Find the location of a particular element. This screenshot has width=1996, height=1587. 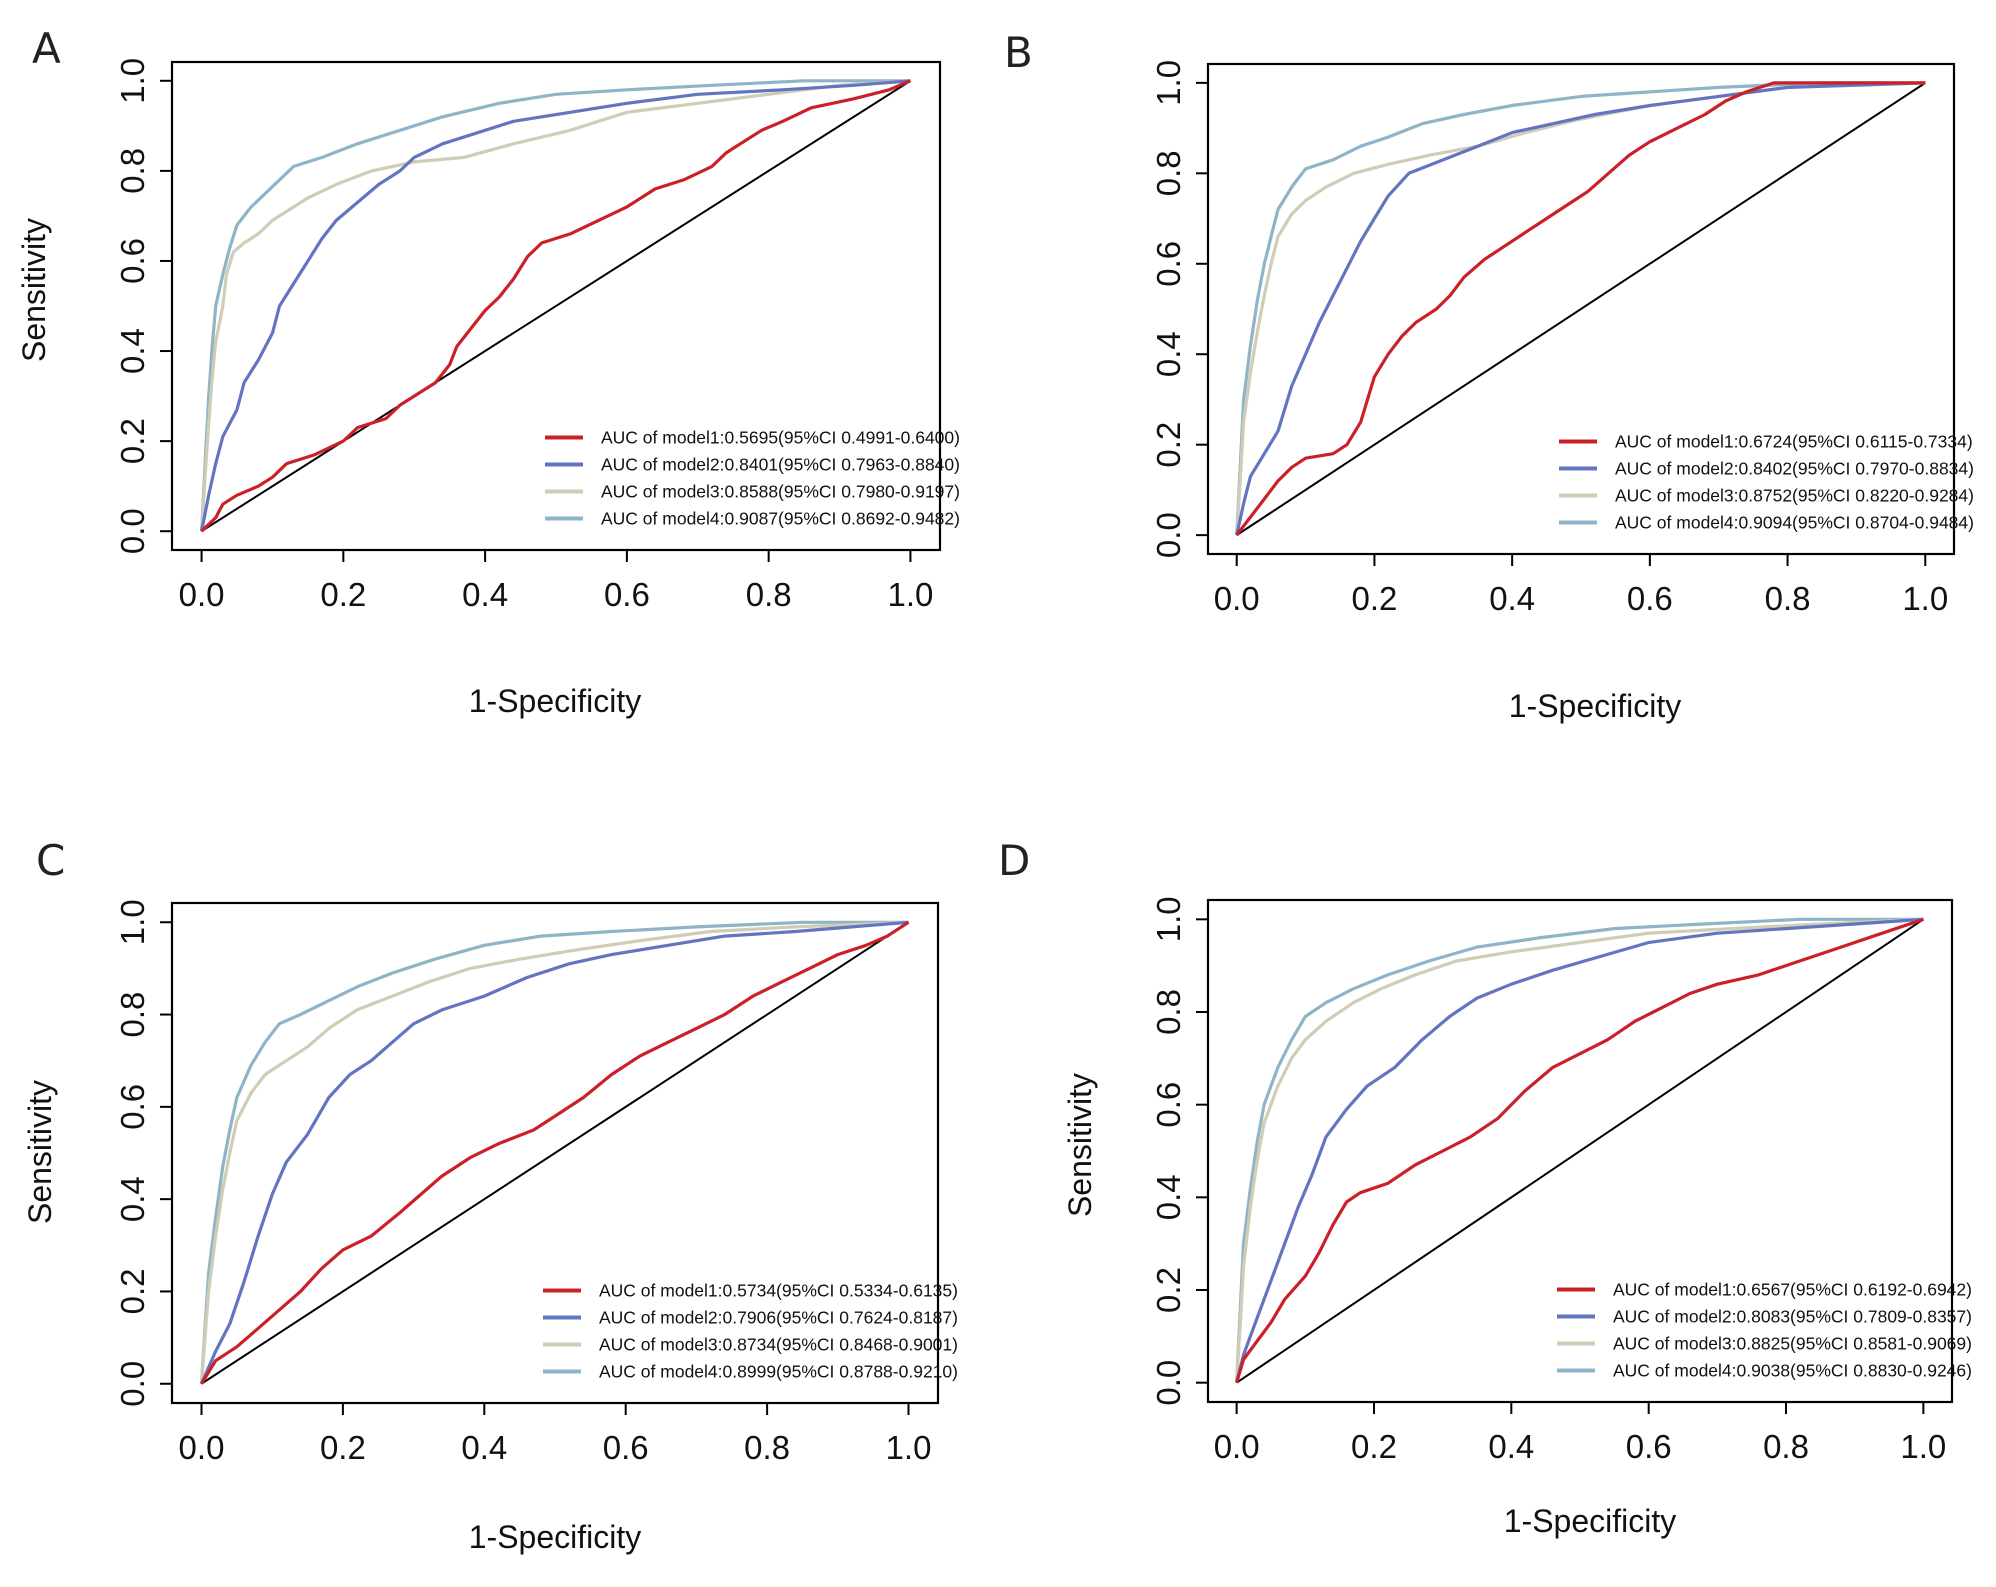

x-axis-label-b: 1-Specificity is located at coordinates (1595, 706).